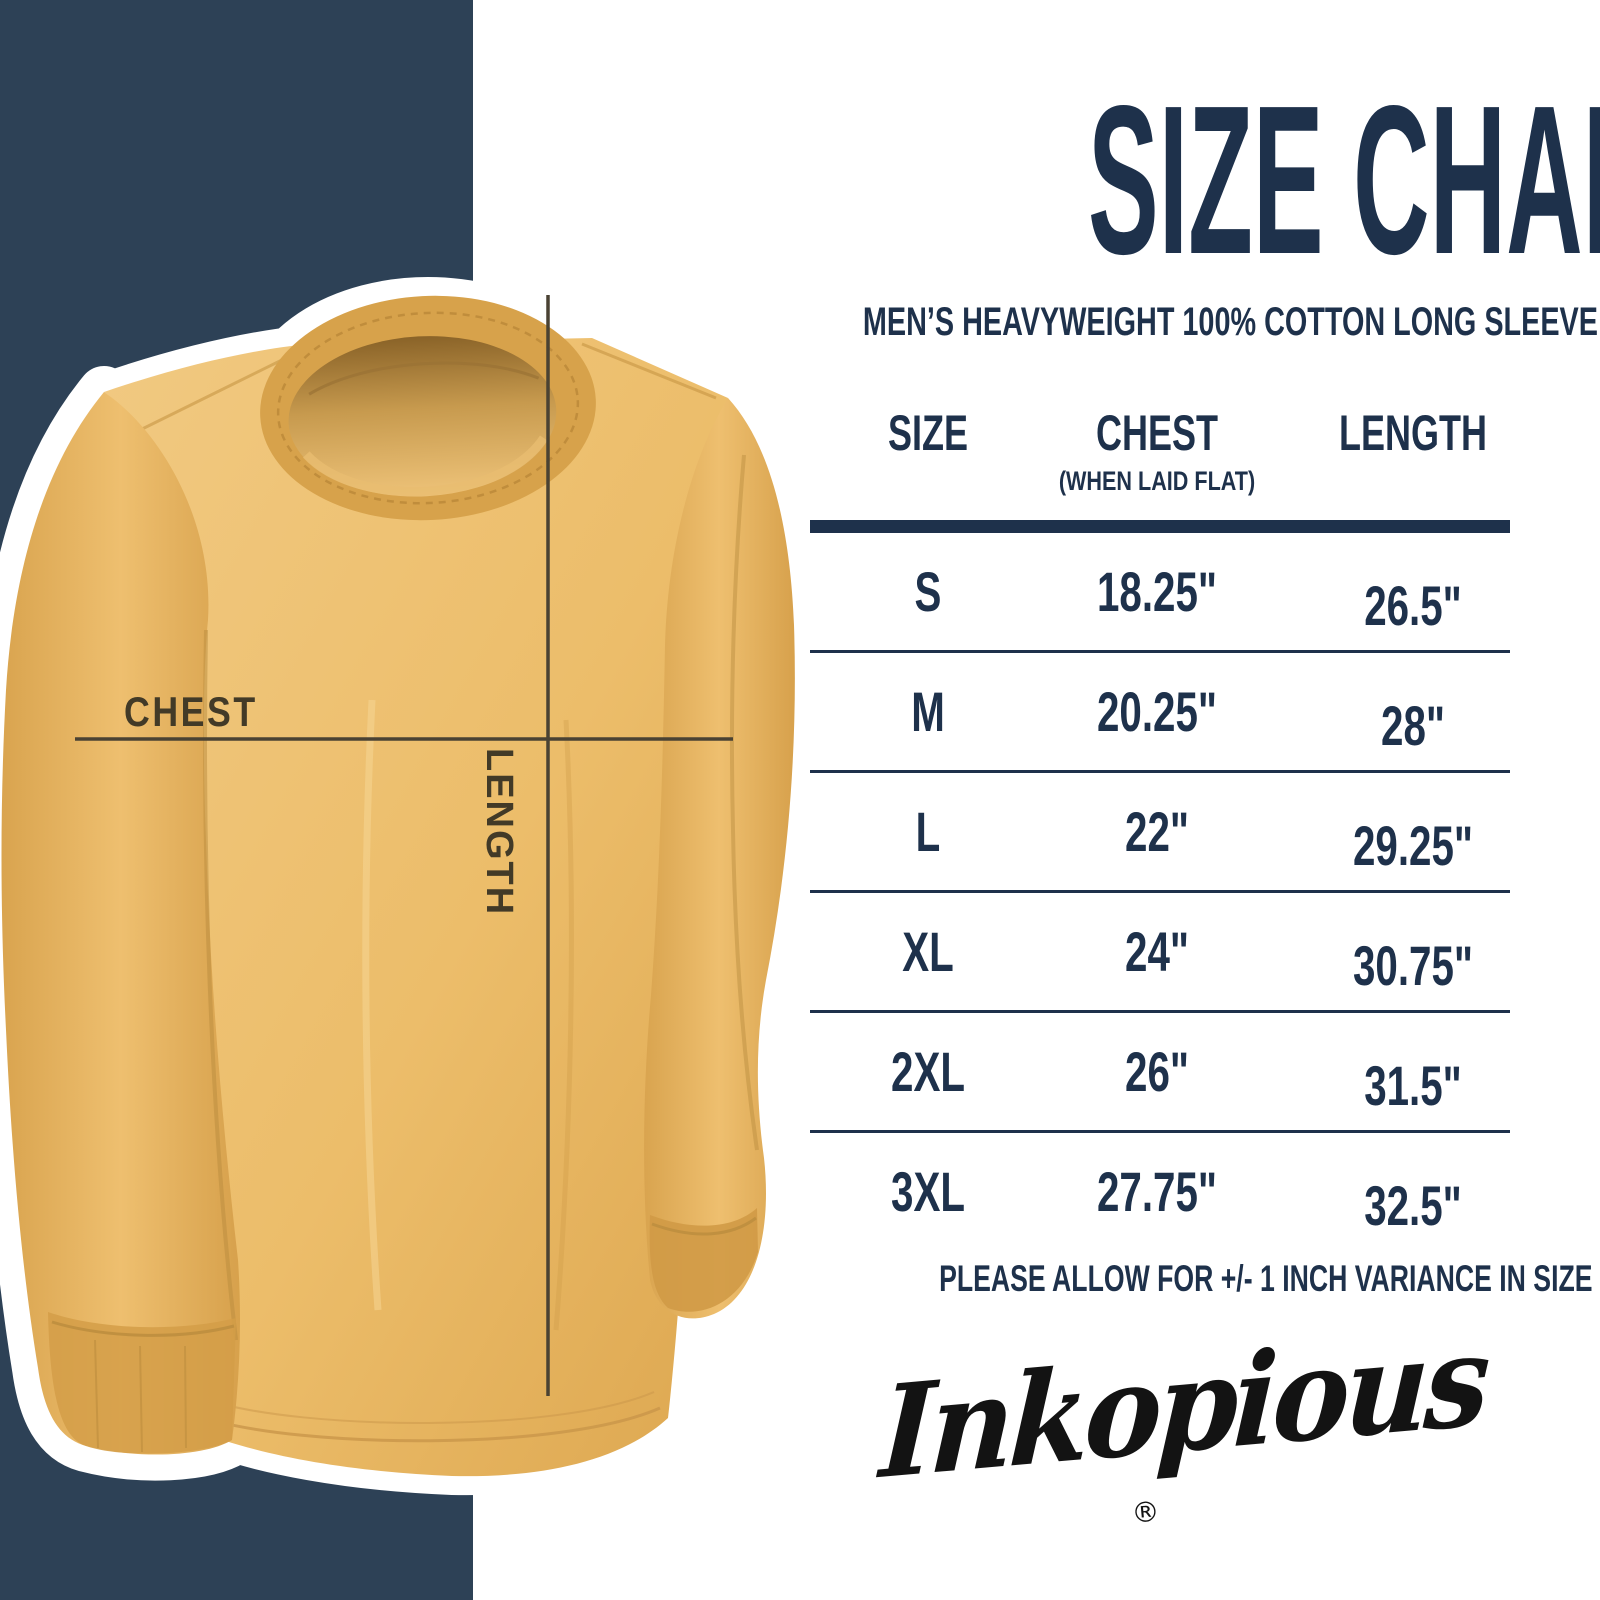 This screenshot has height=1600, width=1600. I want to click on size-cell: M, so click(928, 711).